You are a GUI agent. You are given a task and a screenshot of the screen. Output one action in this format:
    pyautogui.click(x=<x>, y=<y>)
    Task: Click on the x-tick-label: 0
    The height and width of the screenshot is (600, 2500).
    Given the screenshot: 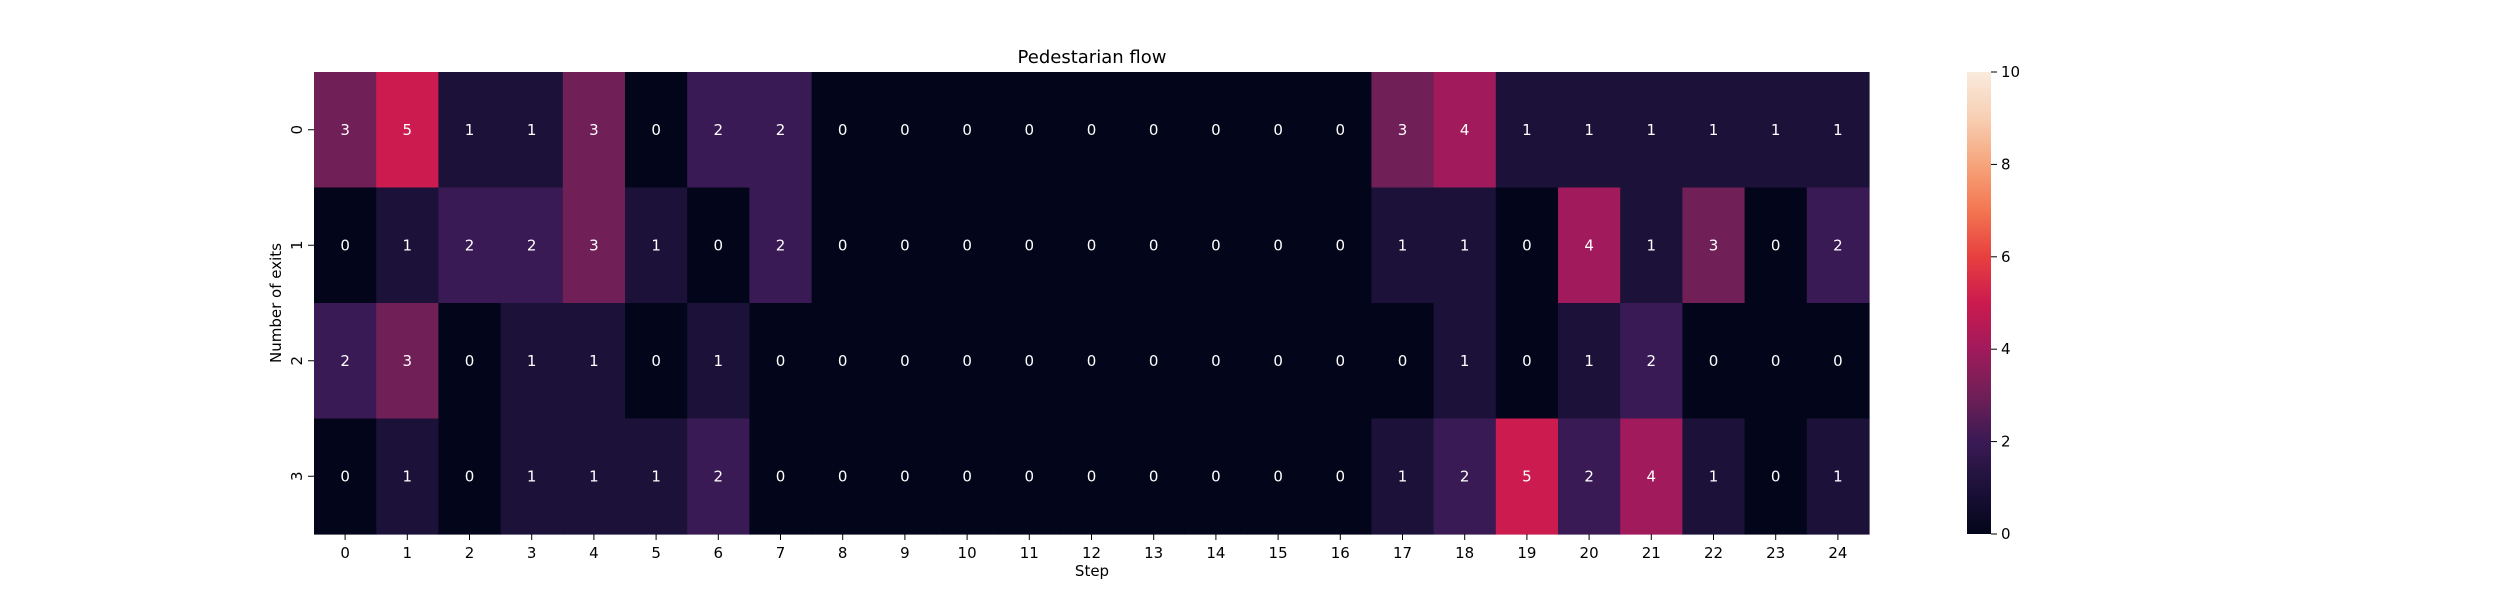 What is the action you would take?
    pyautogui.click(x=345, y=553)
    